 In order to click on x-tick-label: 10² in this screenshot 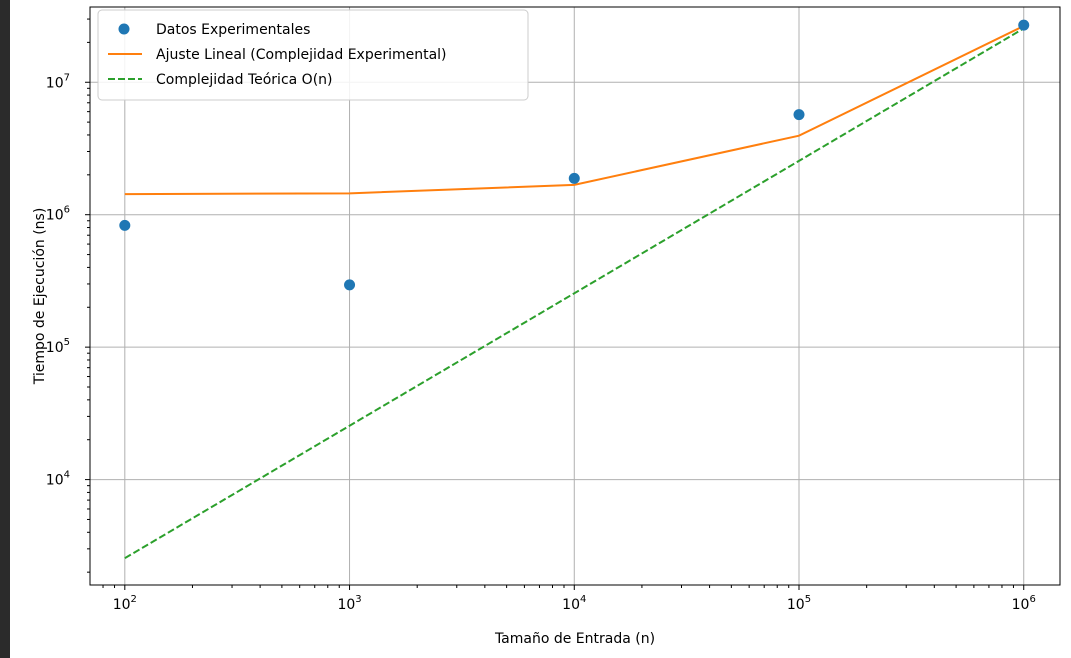, I will do `click(125, 603)`.